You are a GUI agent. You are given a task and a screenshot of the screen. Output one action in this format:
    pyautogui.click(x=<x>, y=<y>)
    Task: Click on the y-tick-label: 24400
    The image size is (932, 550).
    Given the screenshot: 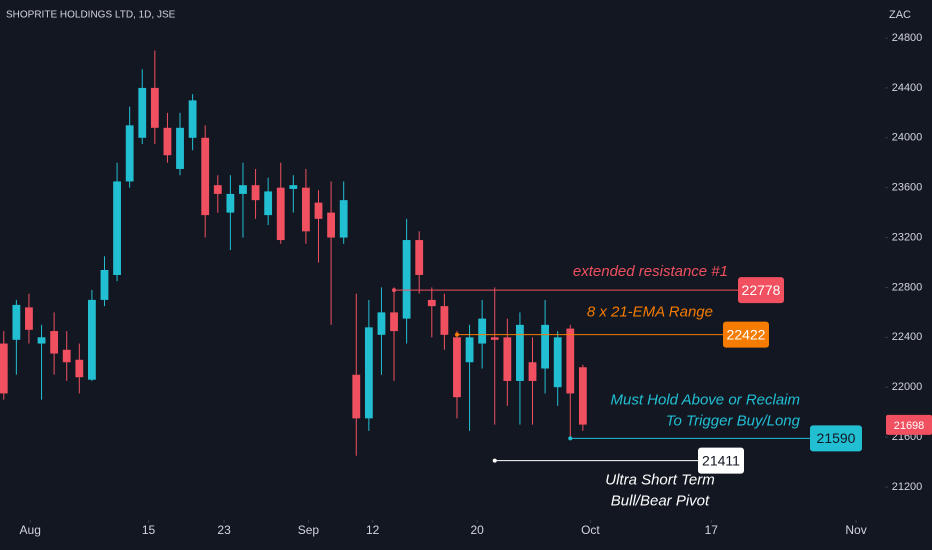 What is the action you would take?
    pyautogui.click(x=907, y=88)
    